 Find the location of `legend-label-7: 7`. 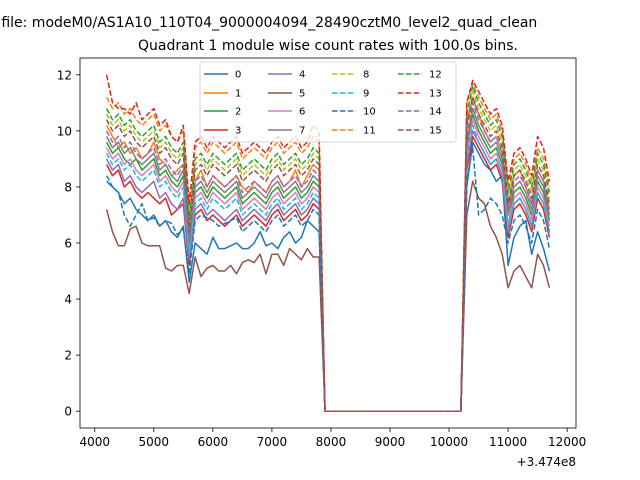

legend-label-7: 7 is located at coordinates (302, 131).